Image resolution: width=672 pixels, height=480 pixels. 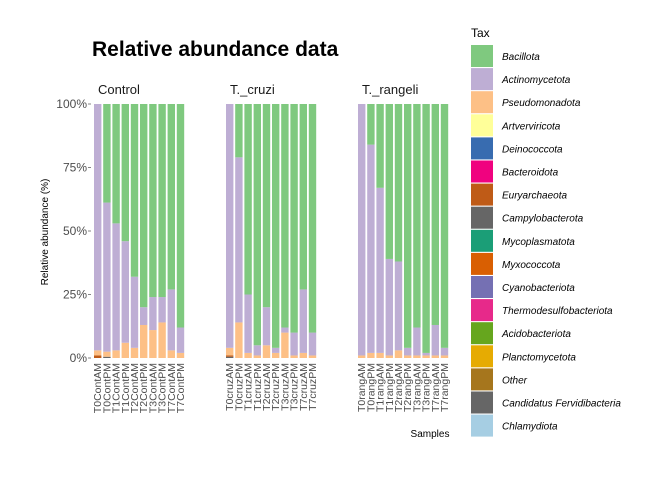 I want to click on x-tick-label: T3cruzPM, so click(x=295, y=387).